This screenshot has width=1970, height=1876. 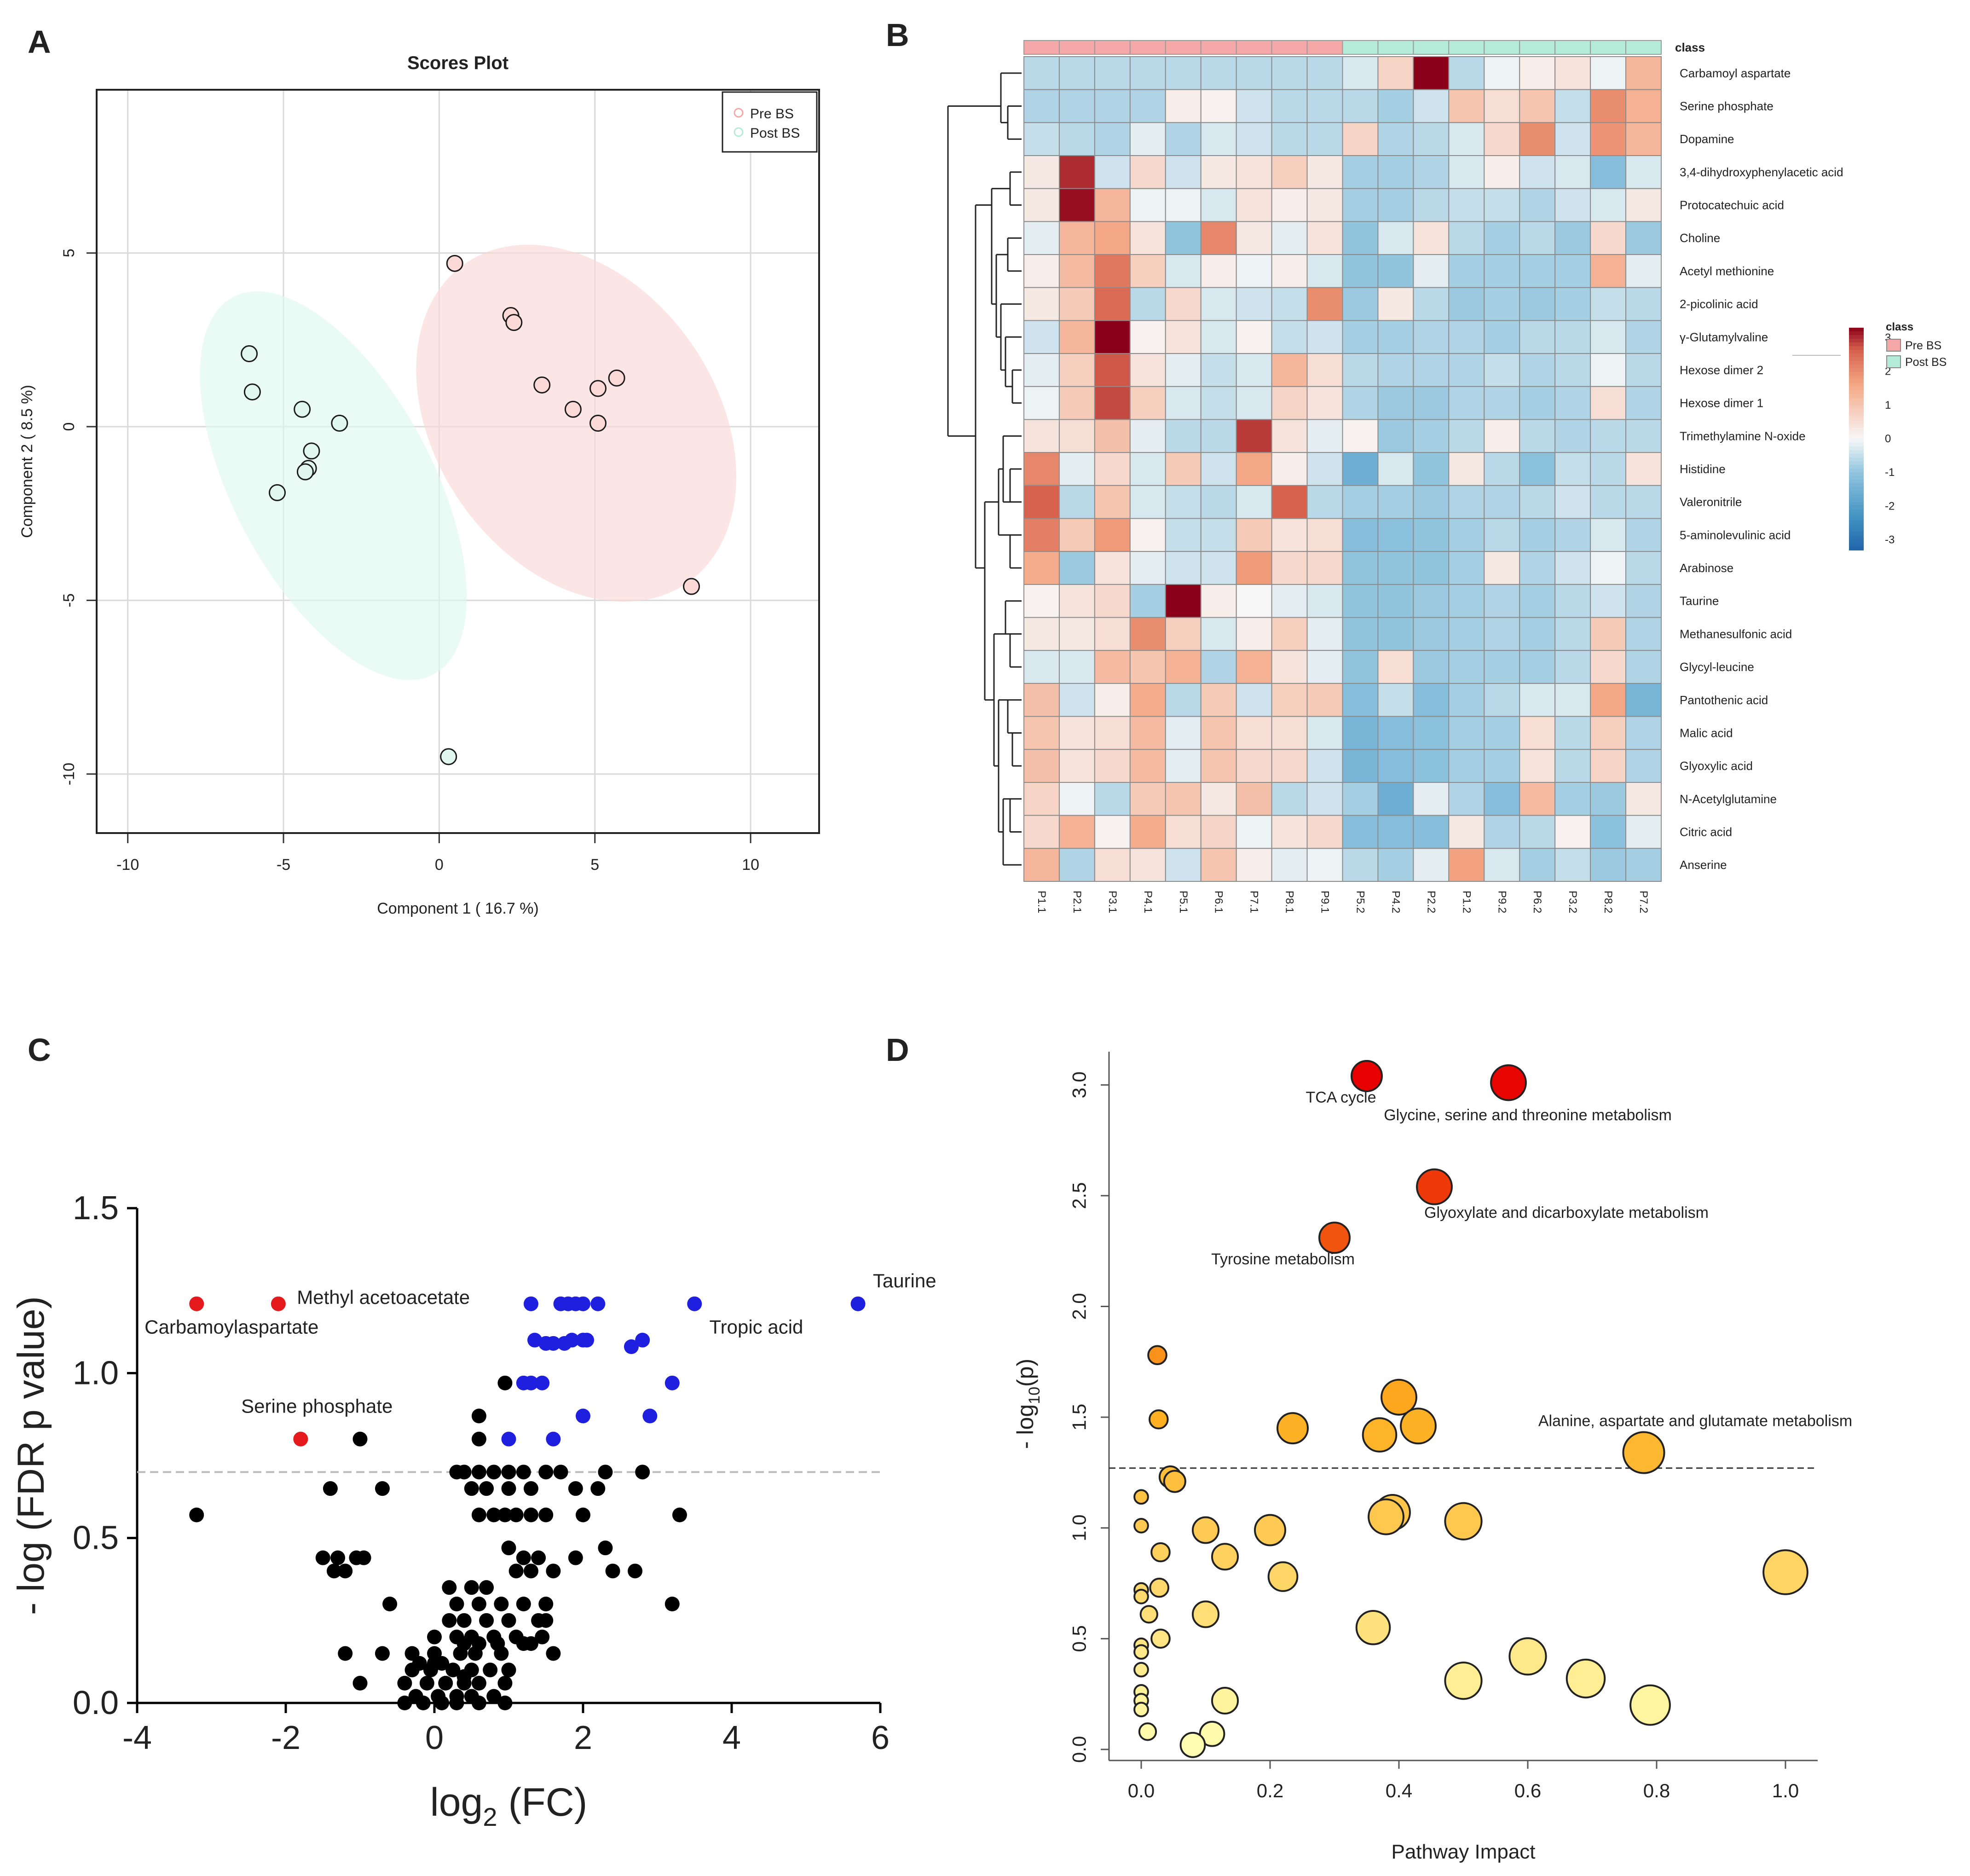 What do you see at coordinates (739, 132) in the screenshot?
I see `panel-a-legend-marker` at bounding box center [739, 132].